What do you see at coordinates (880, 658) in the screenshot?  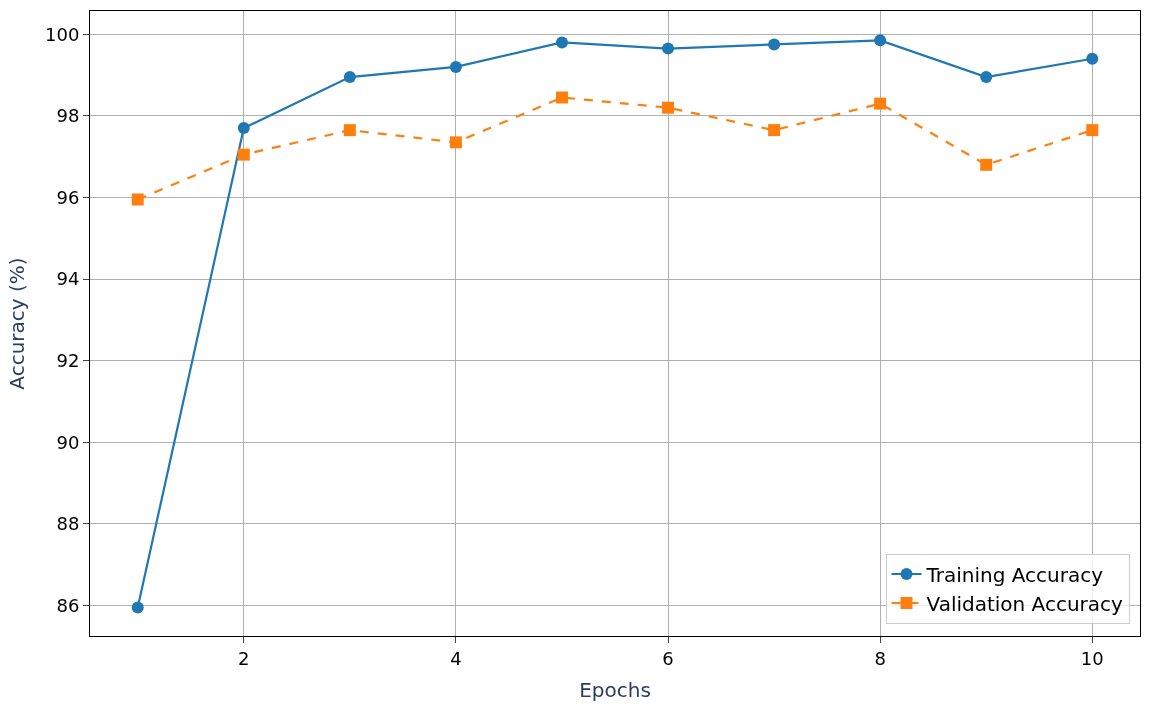 I see `x-tick-label: 8` at bounding box center [880, 658].